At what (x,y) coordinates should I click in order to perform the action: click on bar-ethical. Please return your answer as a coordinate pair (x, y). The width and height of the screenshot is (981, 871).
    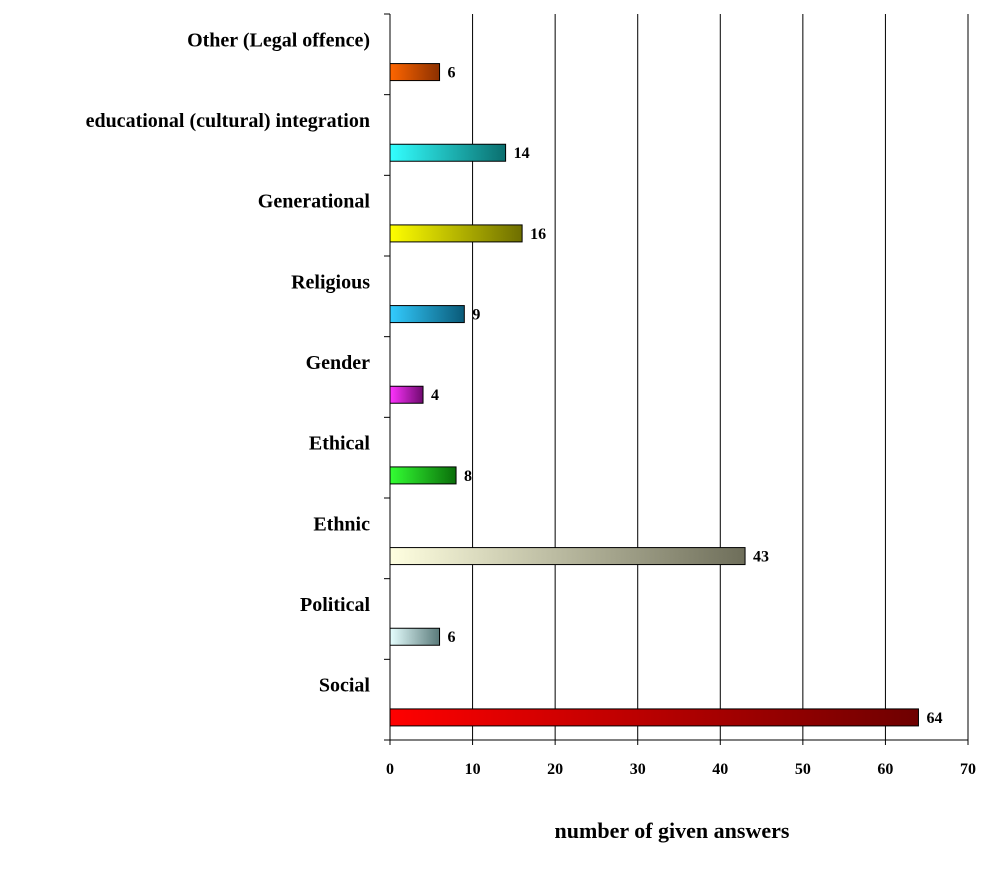
    Looking at the image, I should click on (423, 475).